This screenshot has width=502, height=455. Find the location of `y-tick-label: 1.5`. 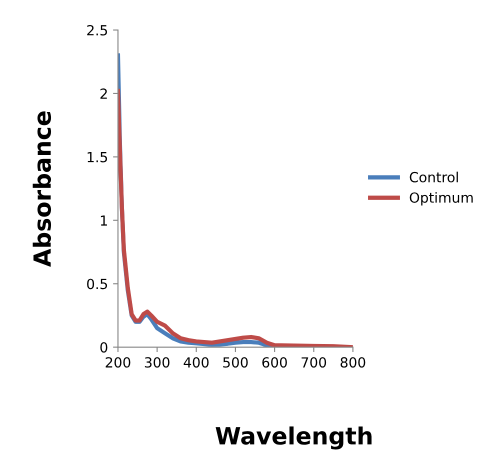

y-tick-label: 1.5 is located at coordinates (98, 157).